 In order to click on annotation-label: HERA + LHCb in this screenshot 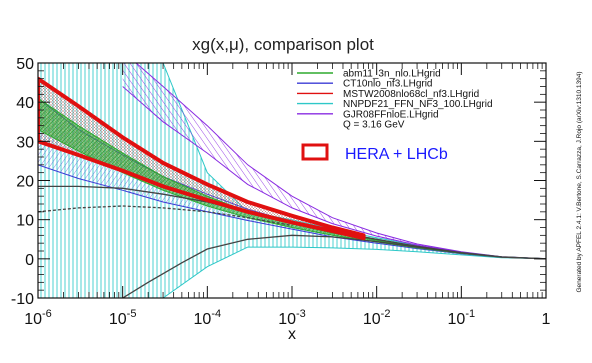, I will do `click(396, 154)`.